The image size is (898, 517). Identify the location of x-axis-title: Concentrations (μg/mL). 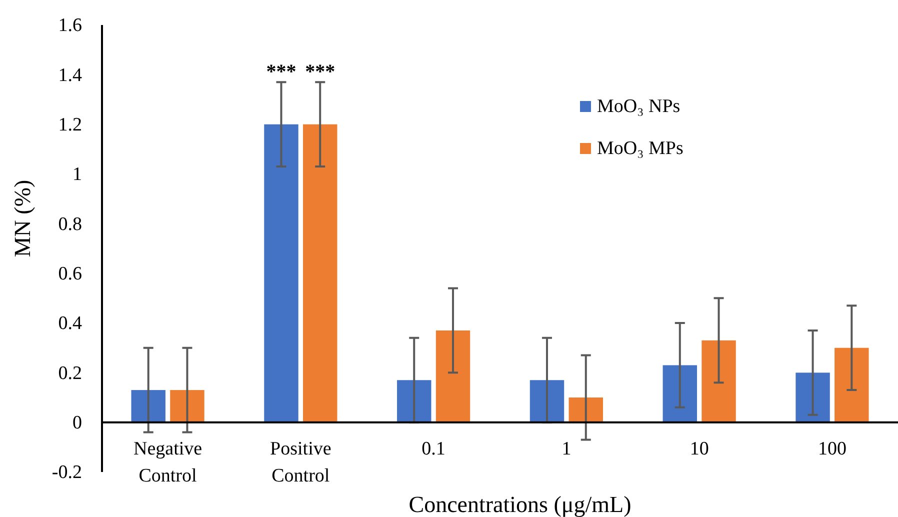
(520, 504).